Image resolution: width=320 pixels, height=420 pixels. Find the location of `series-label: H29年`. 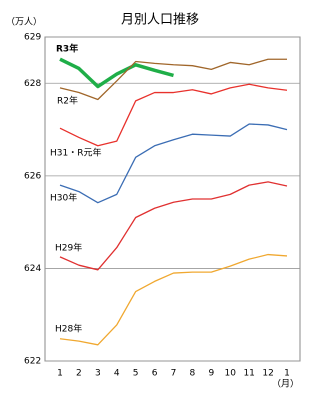

series-label: H29年 is located at coordinates (68, 248).